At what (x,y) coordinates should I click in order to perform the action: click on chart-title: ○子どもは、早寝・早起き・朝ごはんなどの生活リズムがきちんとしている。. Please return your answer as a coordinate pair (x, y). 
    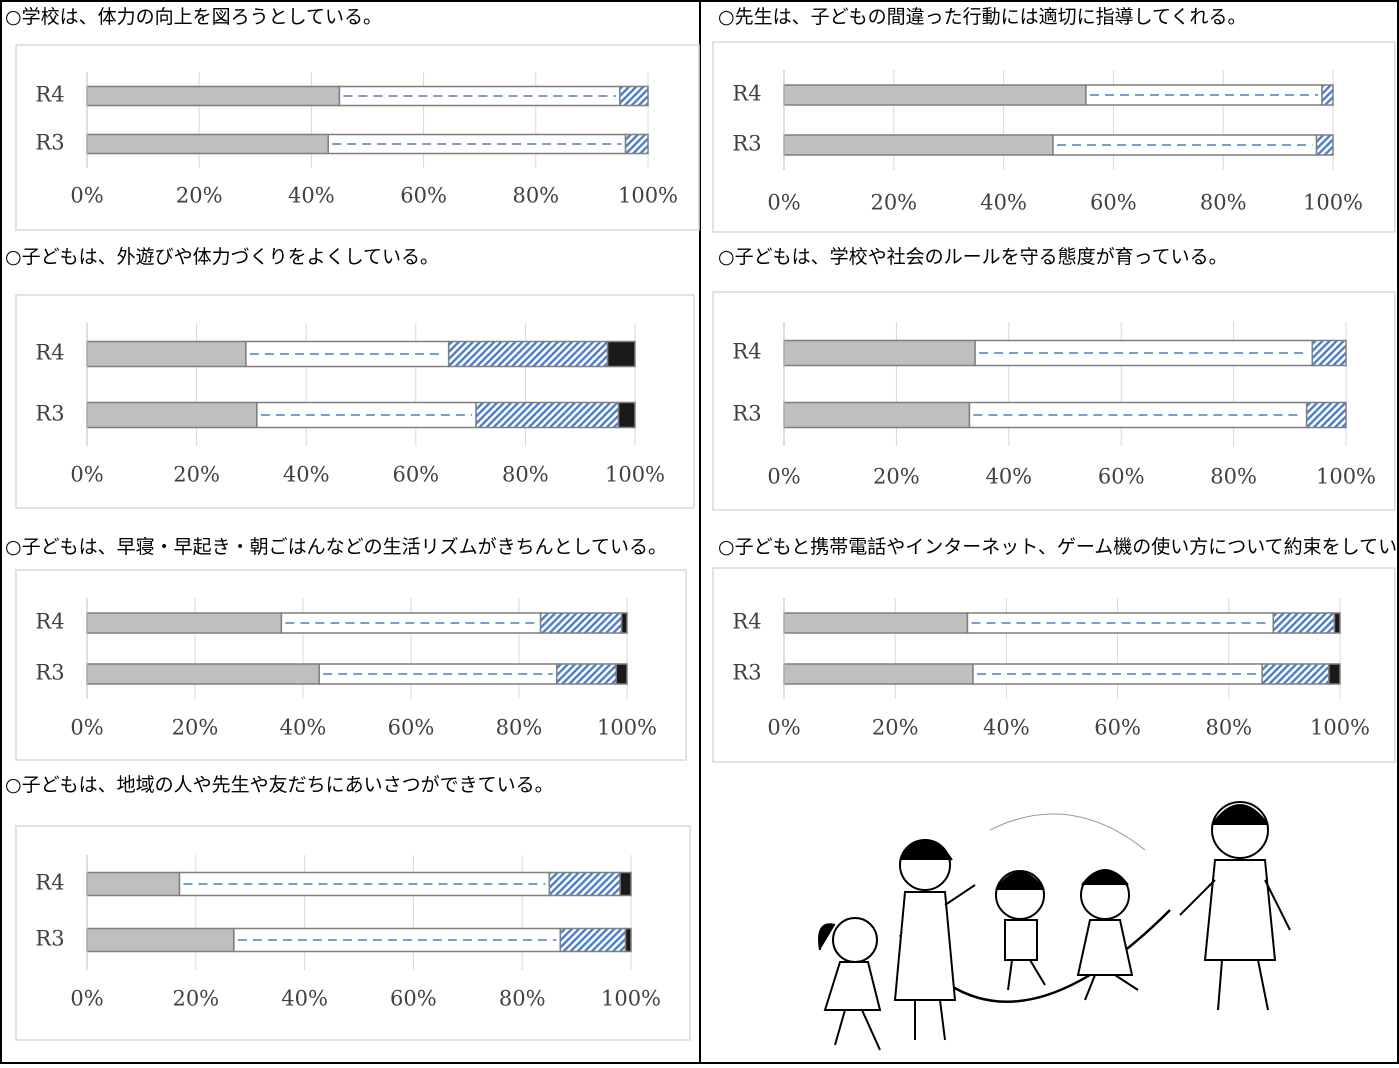
    Looking at the image, I should click on (336, 547).